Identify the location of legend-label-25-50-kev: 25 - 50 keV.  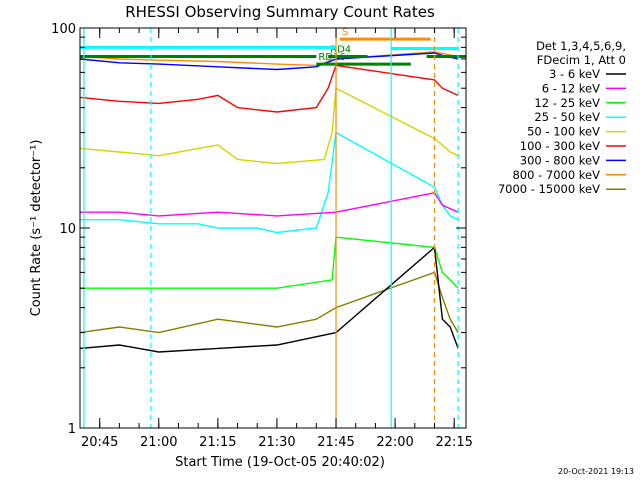
(567, 117).